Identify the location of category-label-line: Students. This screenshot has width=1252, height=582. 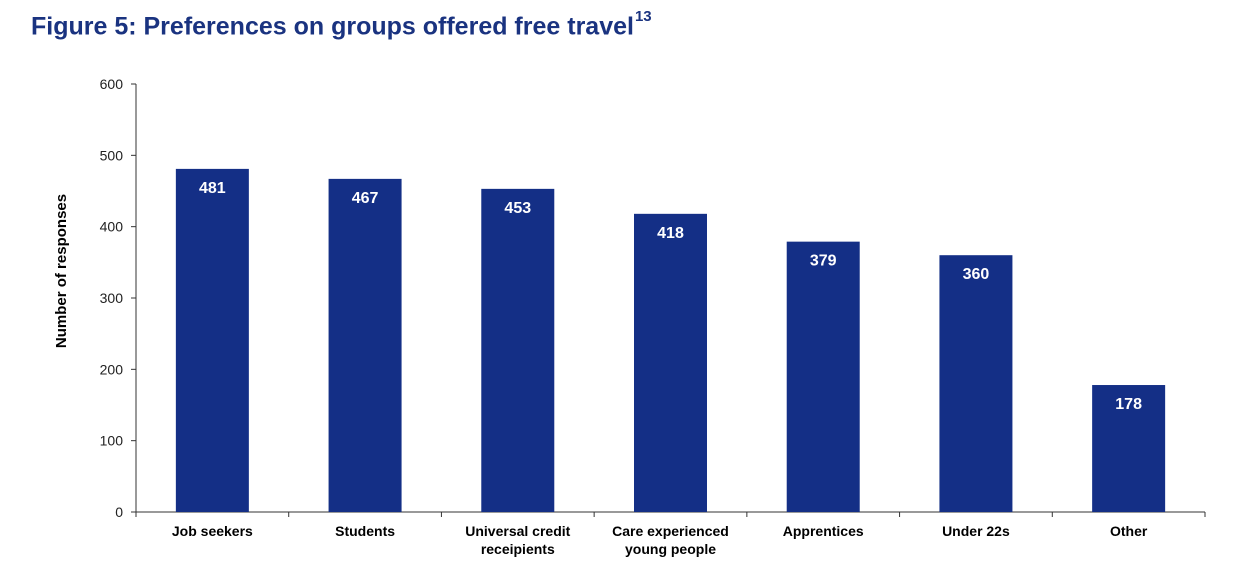
(365, 531).